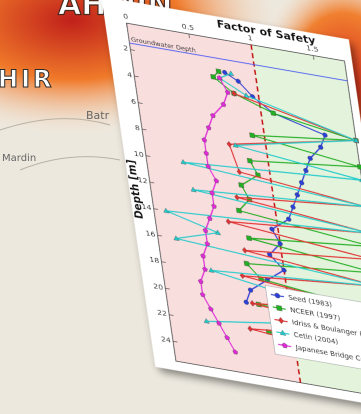 This screenshot has width=361, height=414. I want to click on x-tick-label: 1, so click(250, 38).